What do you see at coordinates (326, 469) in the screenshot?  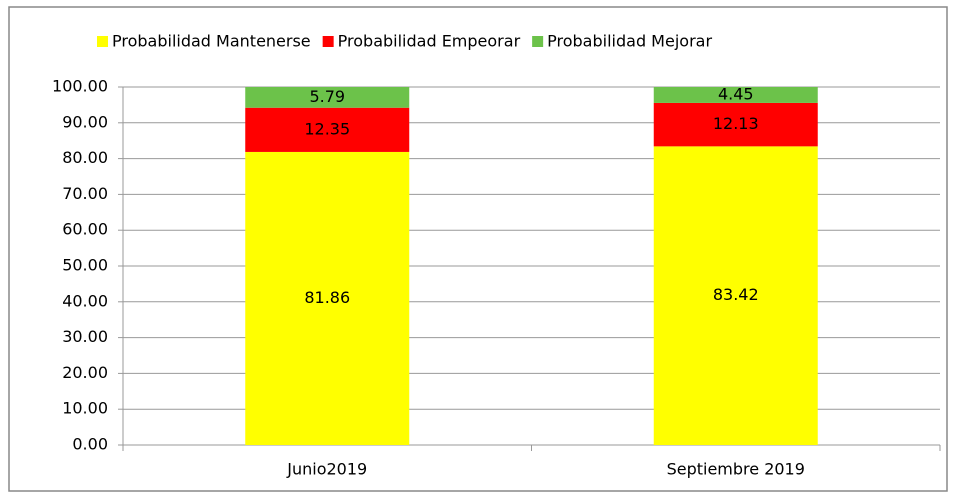 I see `x-tick-label: Junio2019` at bounding box center [326, 469].